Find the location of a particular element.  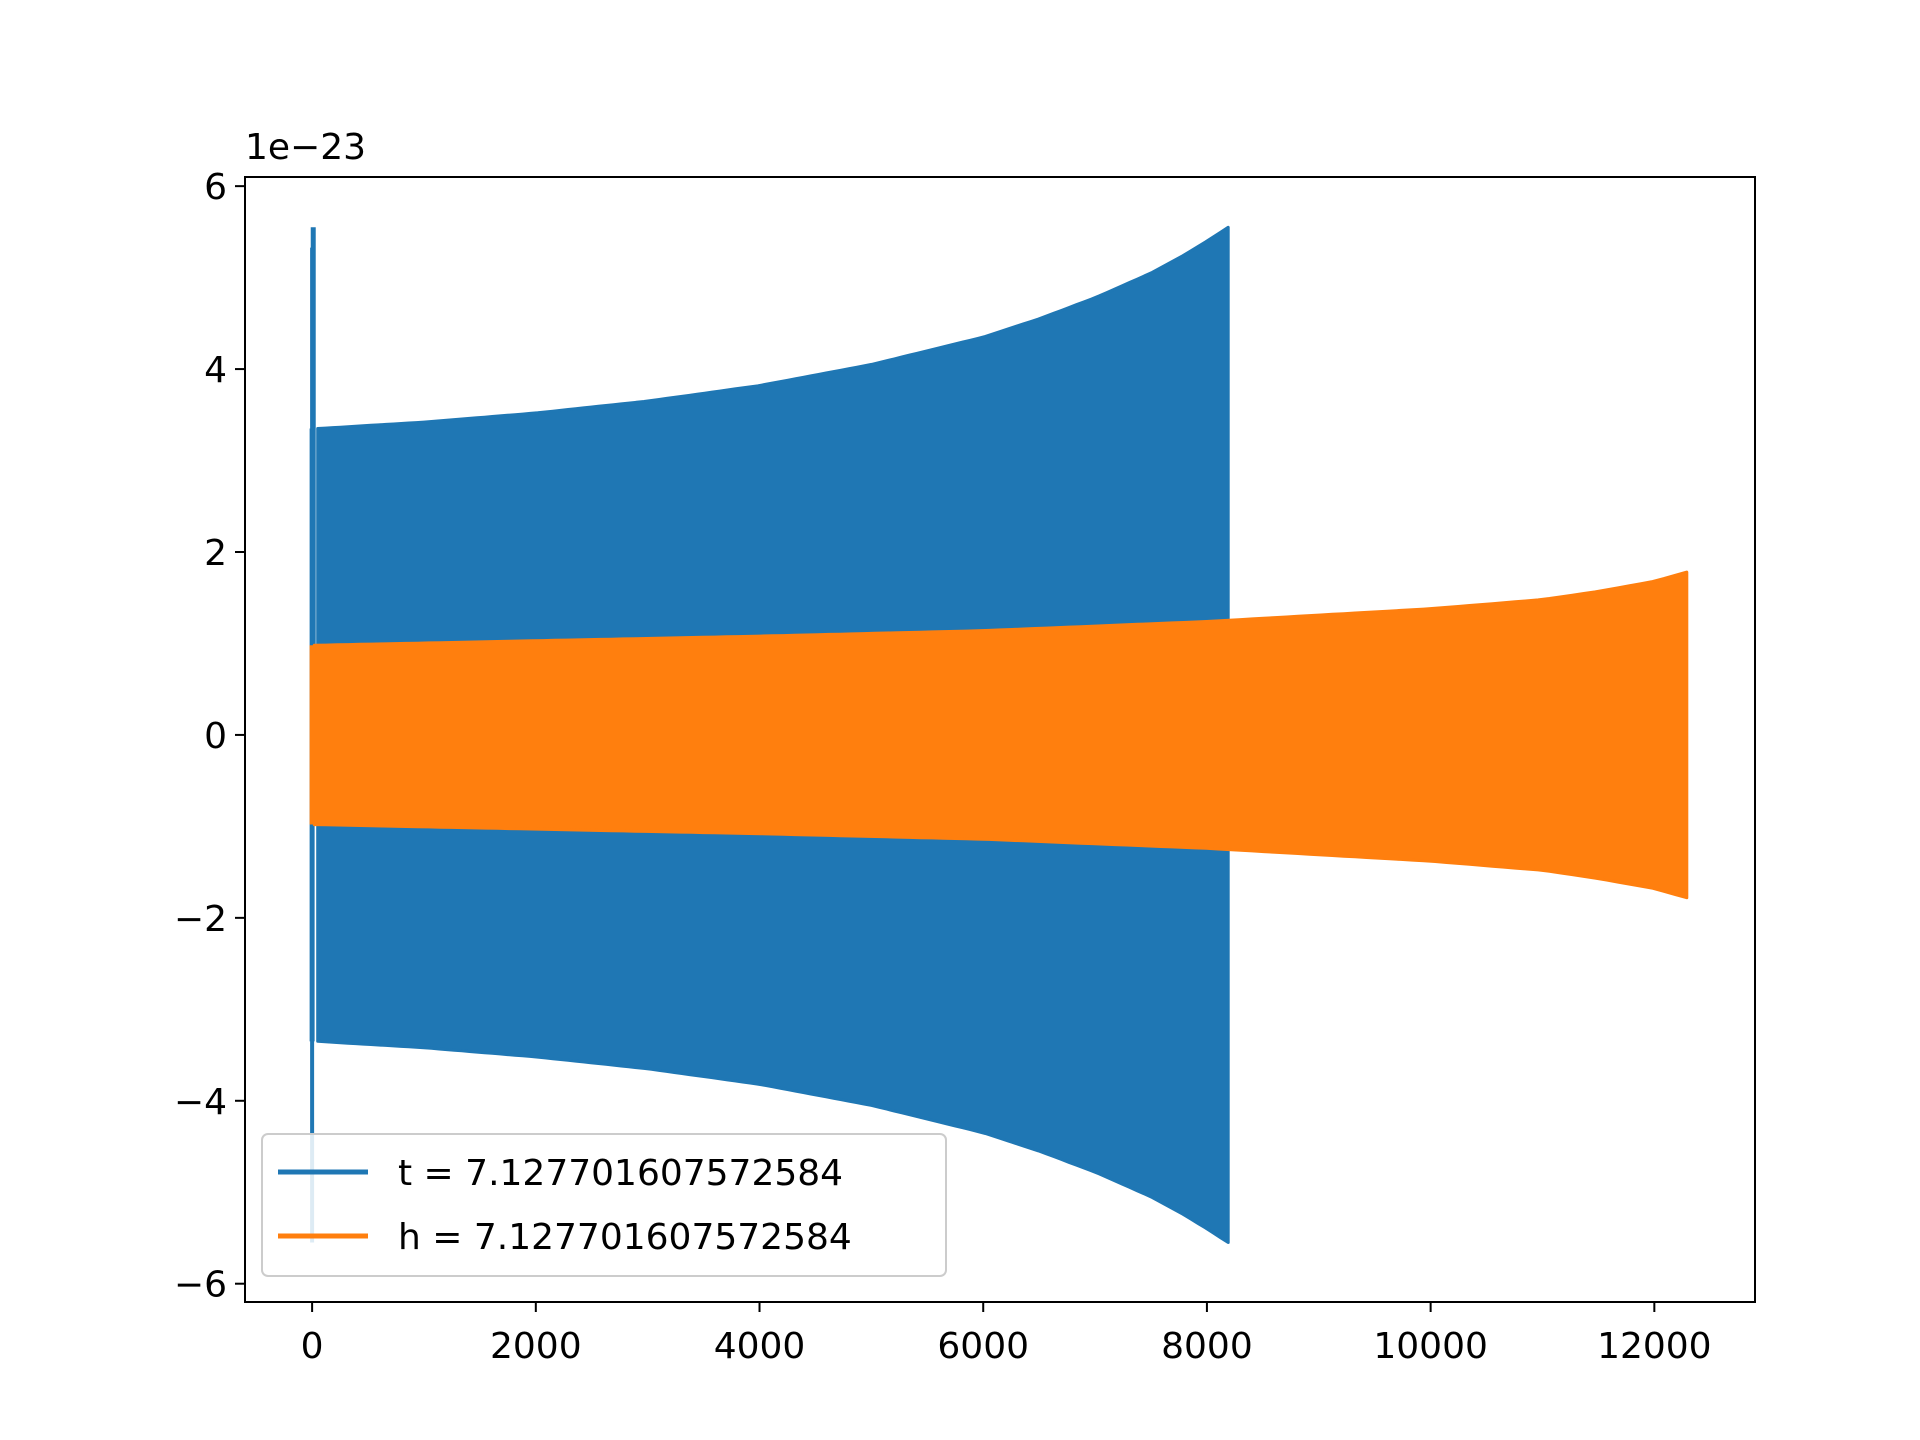

legend-box is located at coordinates (604, 1205).